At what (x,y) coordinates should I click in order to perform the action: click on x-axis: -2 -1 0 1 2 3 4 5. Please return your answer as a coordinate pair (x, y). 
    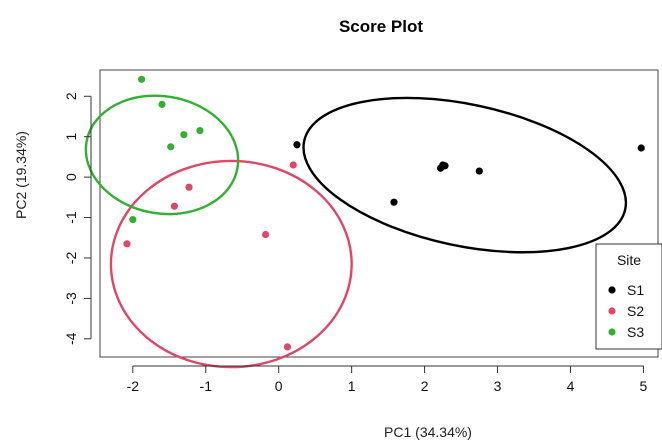
    Looking at the image, I should click on (387, 379).